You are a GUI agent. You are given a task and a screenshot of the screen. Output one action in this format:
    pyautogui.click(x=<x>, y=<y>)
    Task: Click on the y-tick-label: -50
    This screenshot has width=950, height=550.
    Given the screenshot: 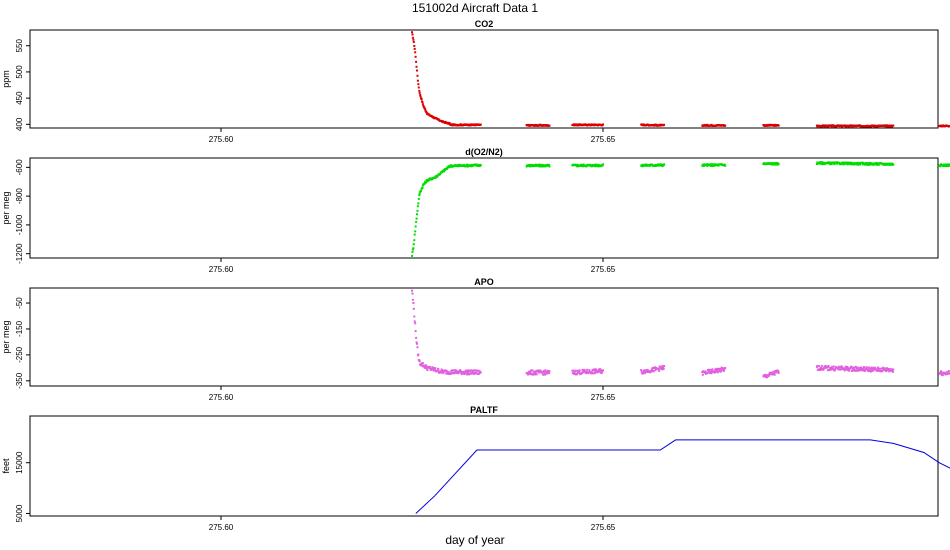 What is the action you would take?
    pyautogui.click(x=19, y=303)
    